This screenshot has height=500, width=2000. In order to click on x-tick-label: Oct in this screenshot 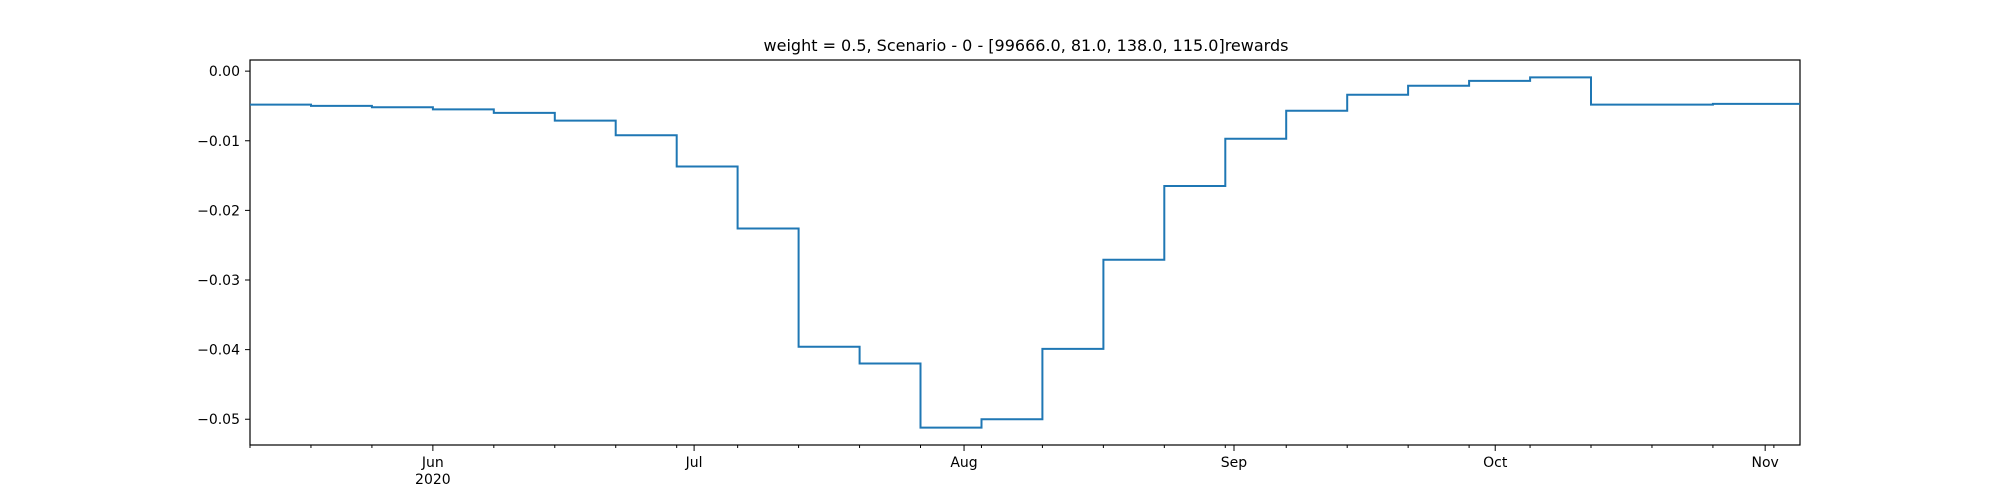, I will do `click(1495, 463)`.